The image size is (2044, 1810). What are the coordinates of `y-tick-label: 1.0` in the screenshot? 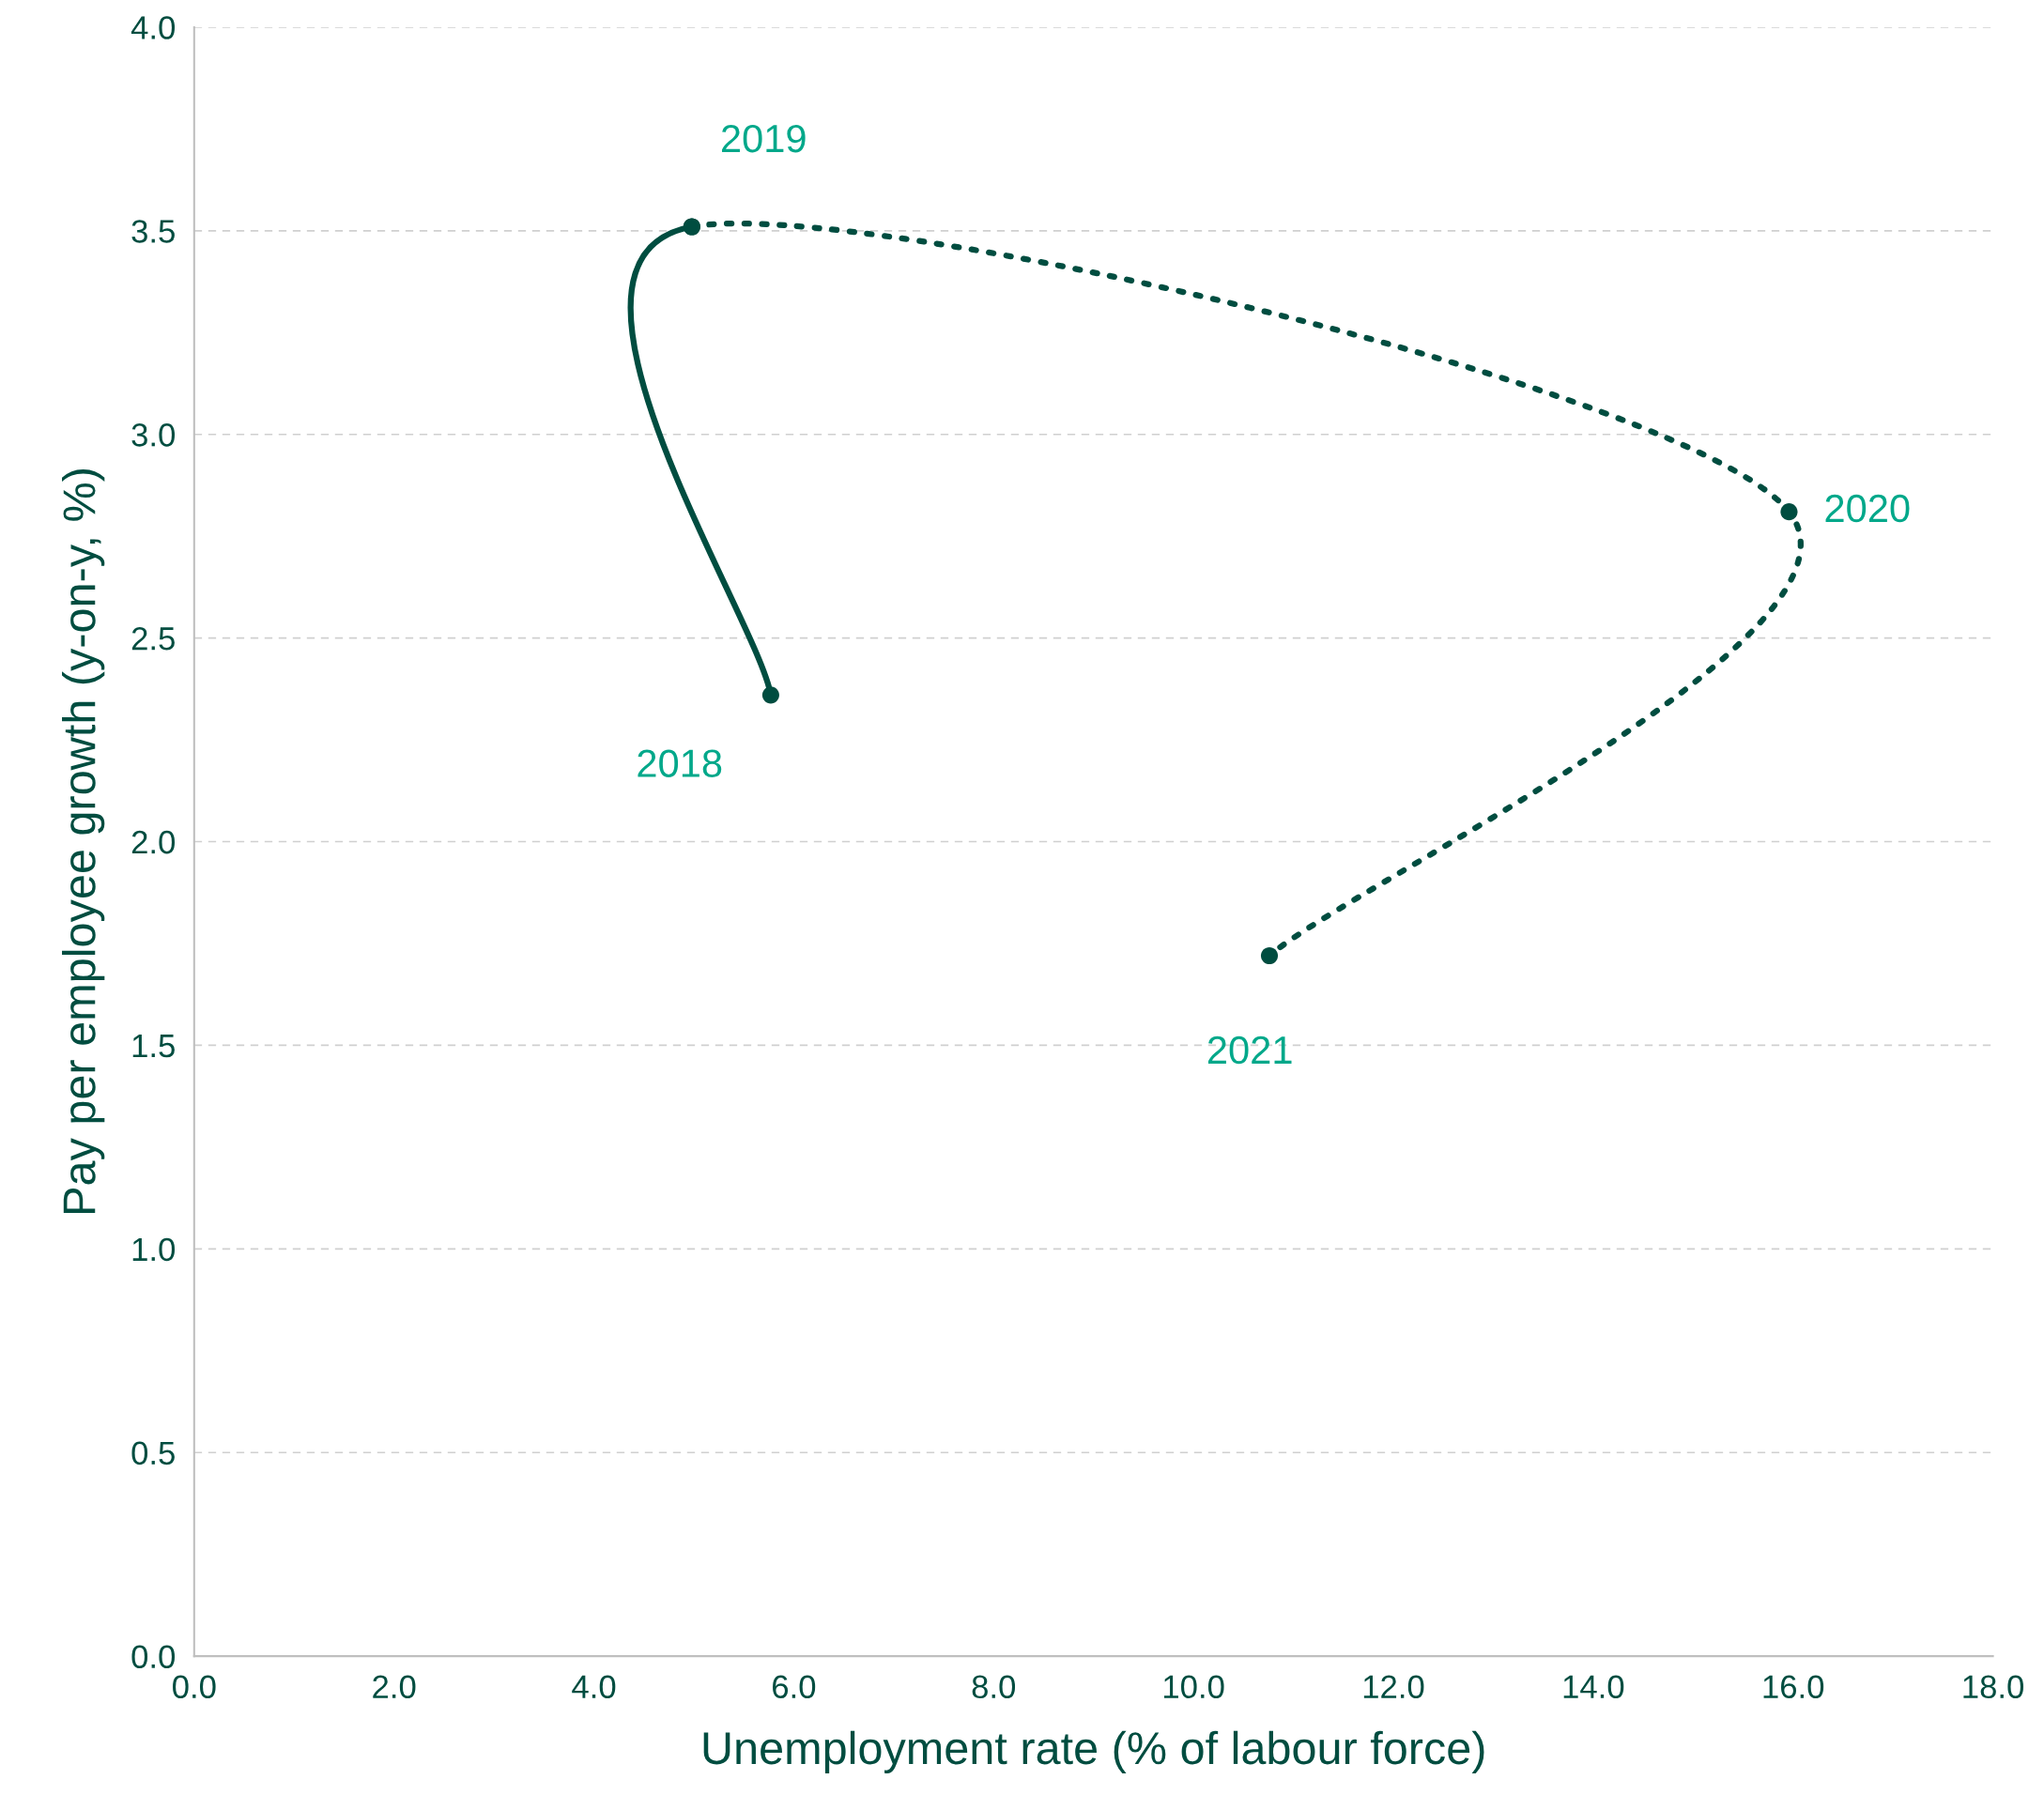 It's located at (154, 1250).